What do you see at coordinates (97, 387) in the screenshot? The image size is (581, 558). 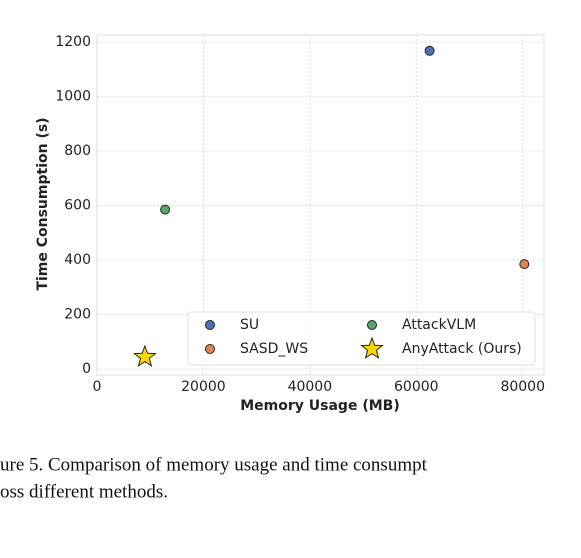 I see `x-tick-label: 0` at bounding box center [97, 387].